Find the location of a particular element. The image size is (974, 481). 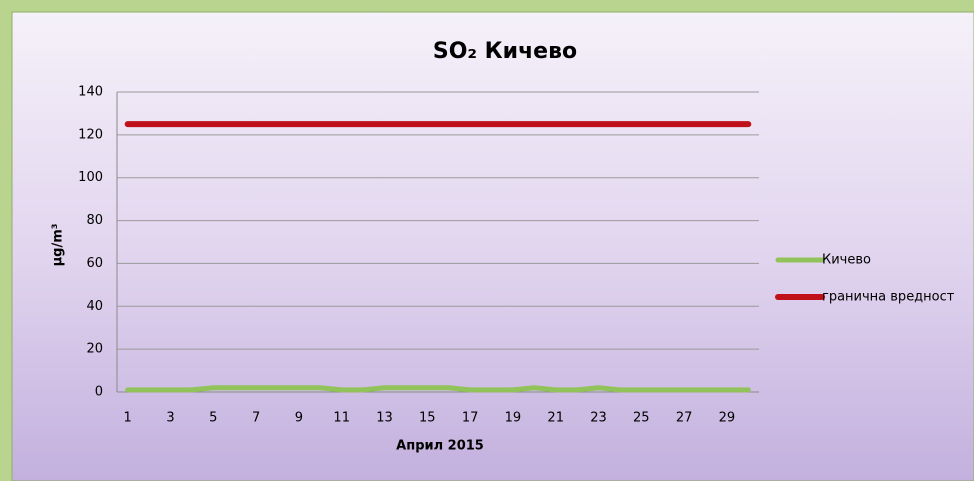

x-tick-label: 25 is located at coordinates (641, 418).